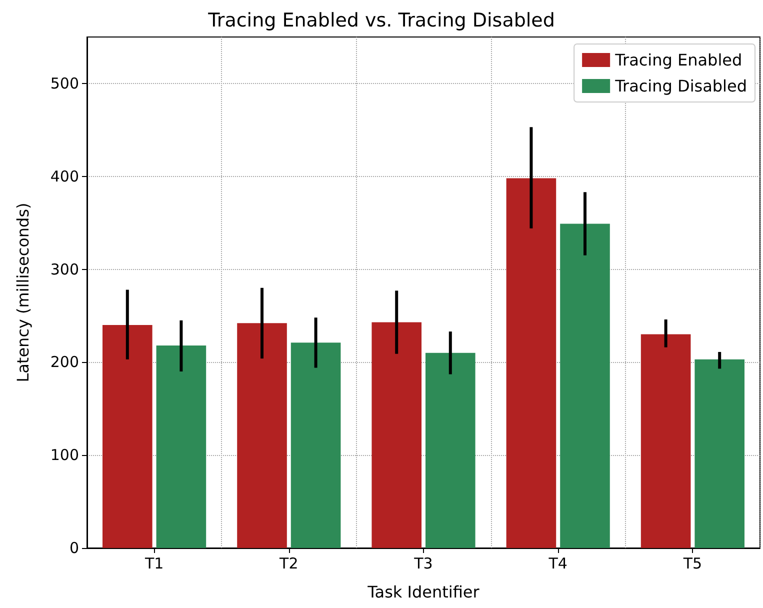  Describe the element at coordinates (64, 83) in the screenshot. I see `y-tick-label: 500` at that location.